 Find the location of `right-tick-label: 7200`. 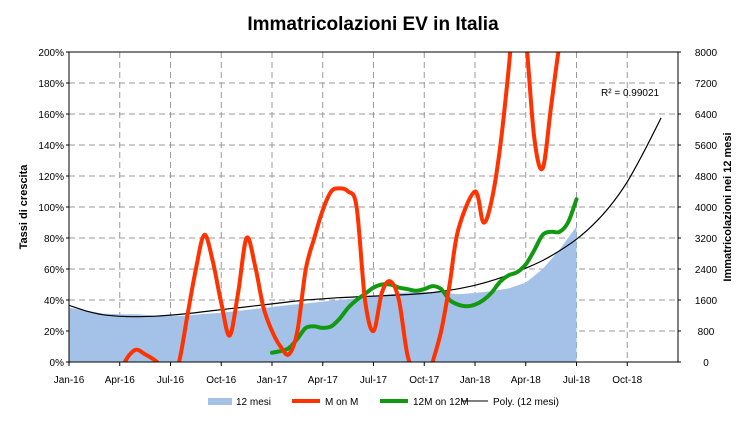

right-tick-label: 7200 is located at coordinates (706, 84).